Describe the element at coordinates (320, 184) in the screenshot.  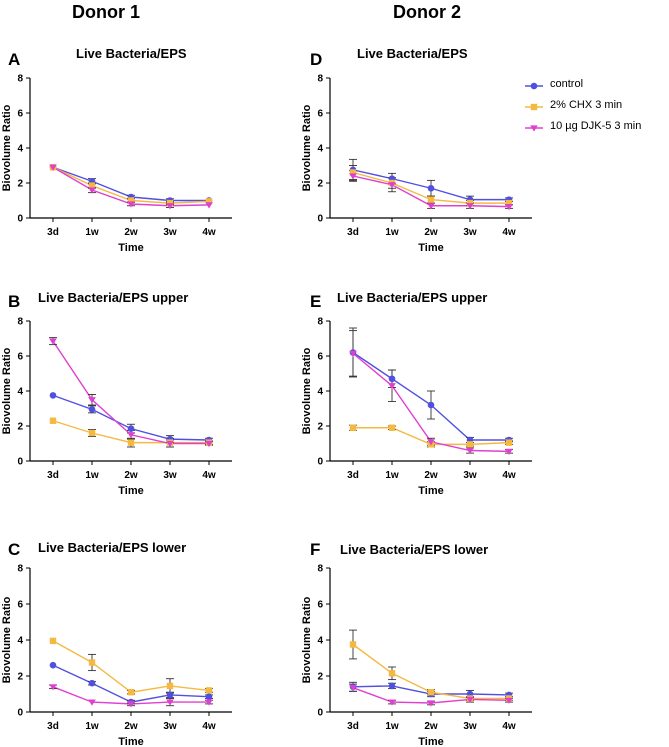
I see `panel-d-y-tick-label: 2` at that location.